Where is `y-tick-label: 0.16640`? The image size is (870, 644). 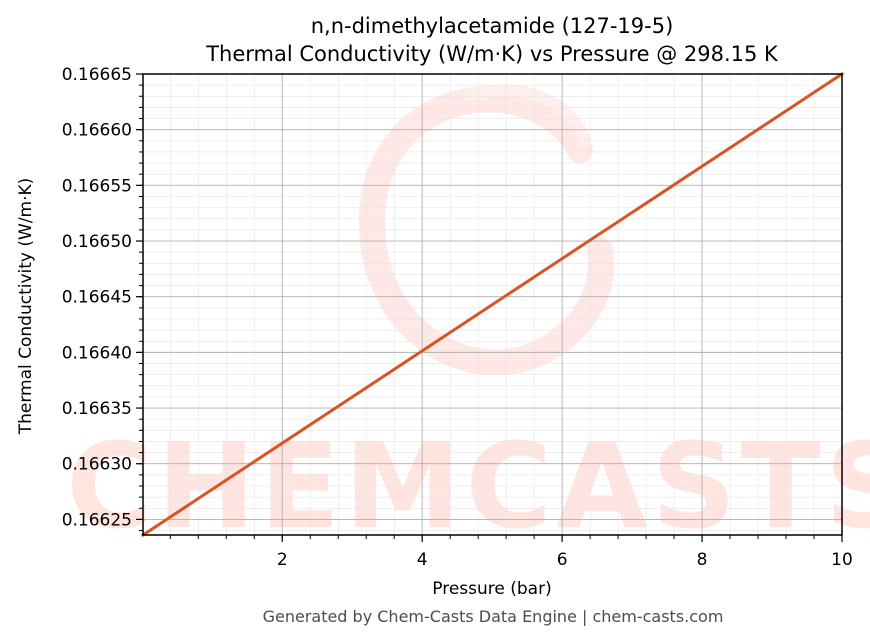 y-tick-label: 0.16640 is located at coordinates (97, 353).